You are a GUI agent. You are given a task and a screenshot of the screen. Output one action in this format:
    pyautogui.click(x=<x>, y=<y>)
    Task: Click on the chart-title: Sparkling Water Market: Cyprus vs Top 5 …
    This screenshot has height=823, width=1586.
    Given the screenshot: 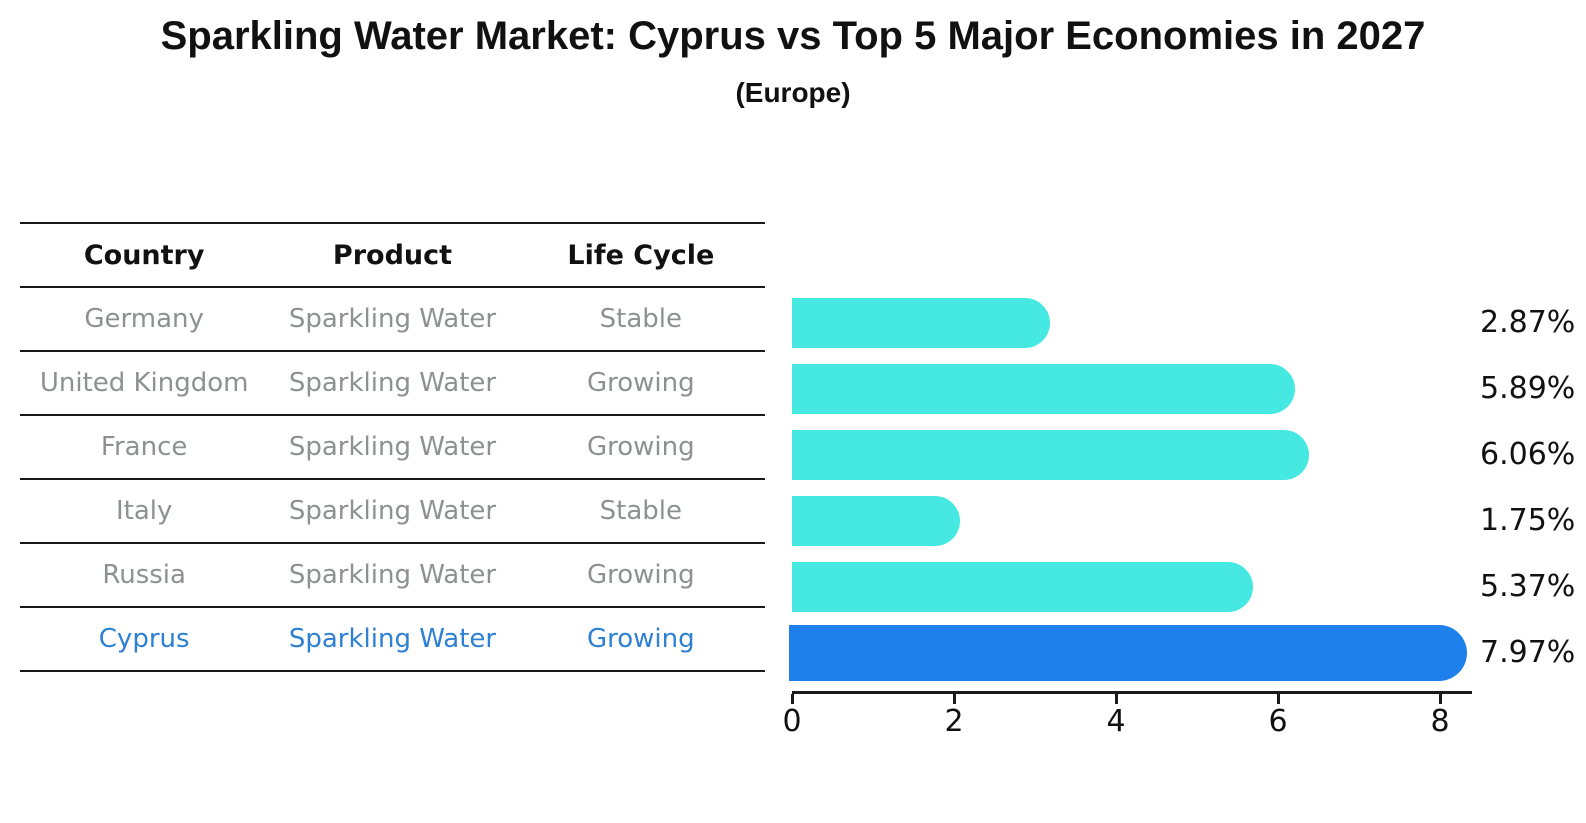 What is the action you would take?
    pyautogui.click(x=793, y=36)
    